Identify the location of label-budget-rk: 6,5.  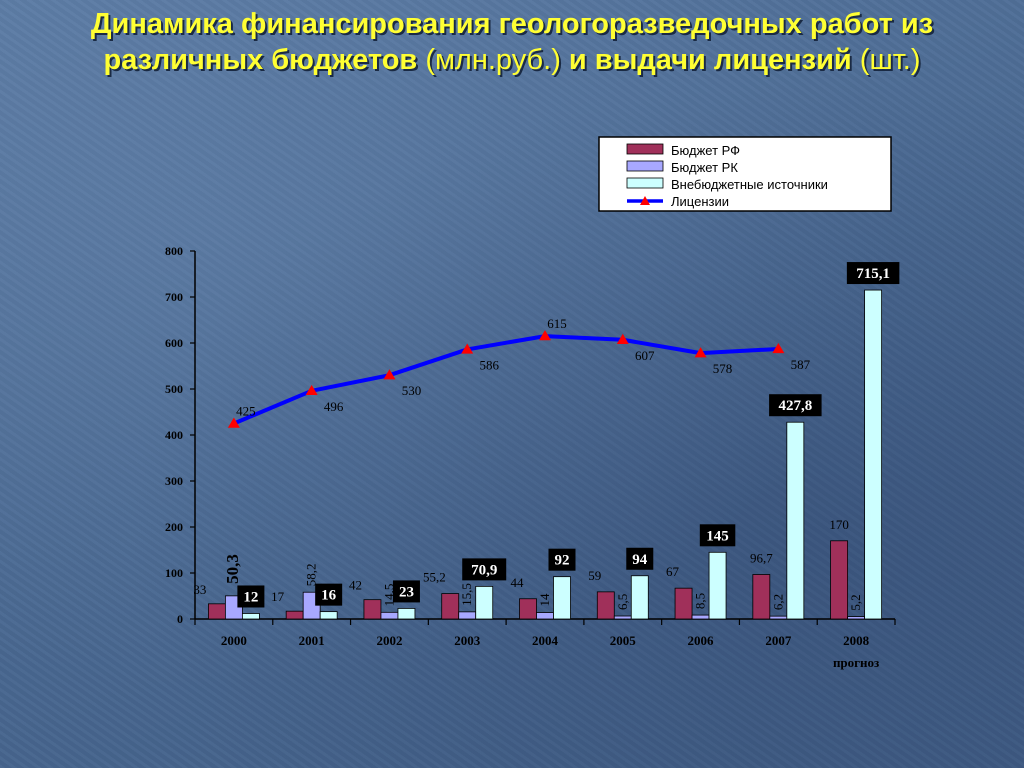
(622, 602).